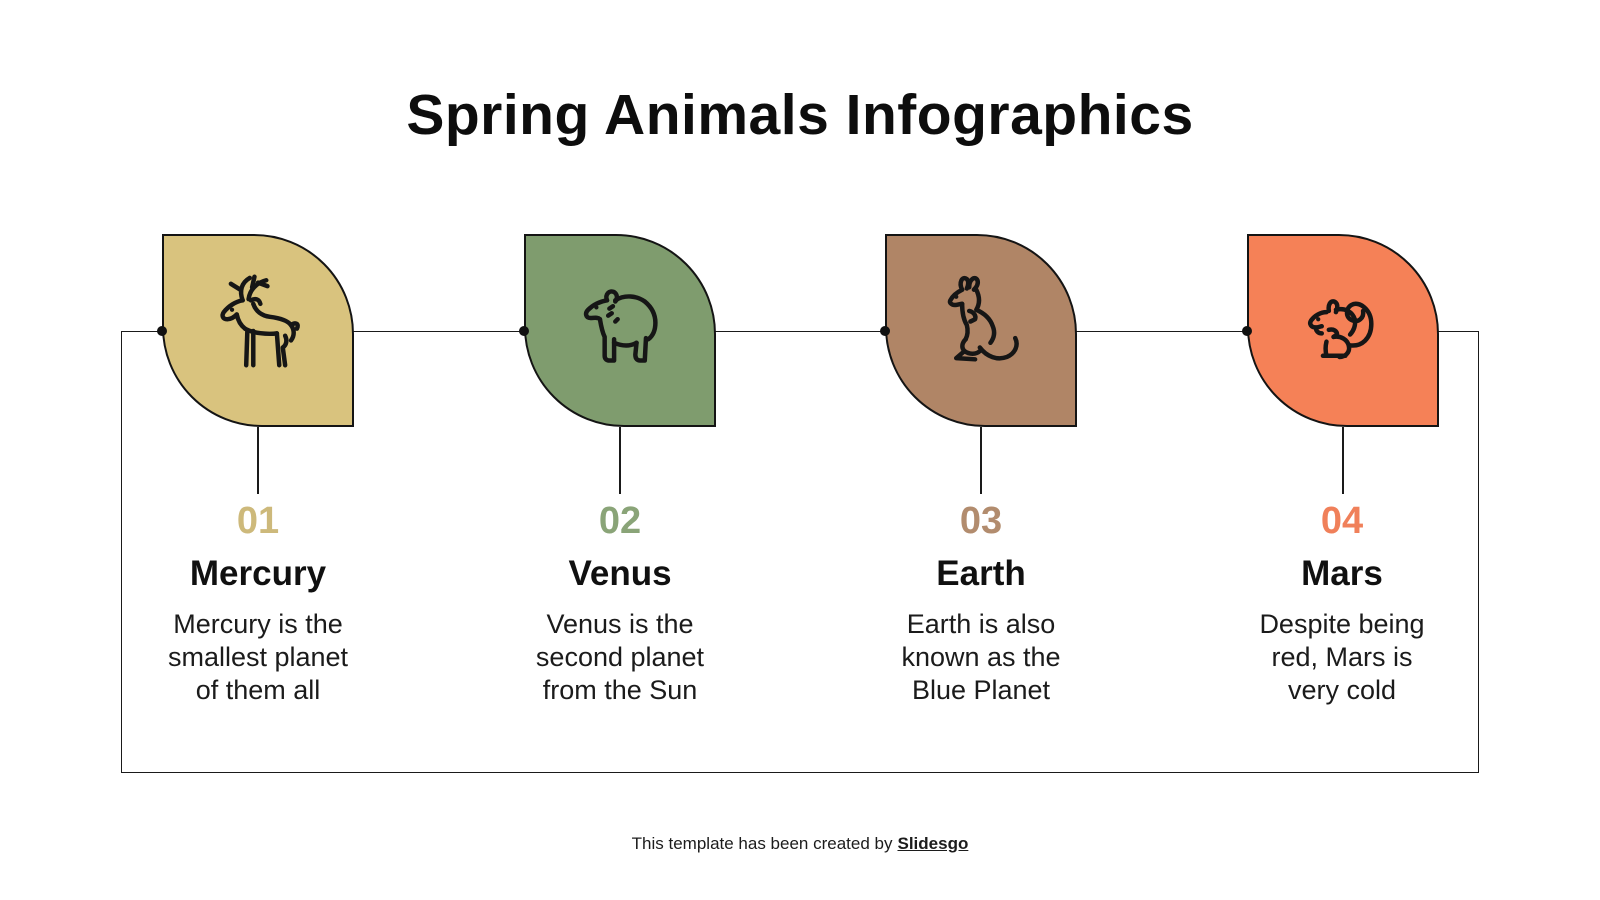 The width and height of the screenshot is (1600, 900). Describe the element at coordinates (981, 521) in the screenshot. I see `step-number: 03` at that location.